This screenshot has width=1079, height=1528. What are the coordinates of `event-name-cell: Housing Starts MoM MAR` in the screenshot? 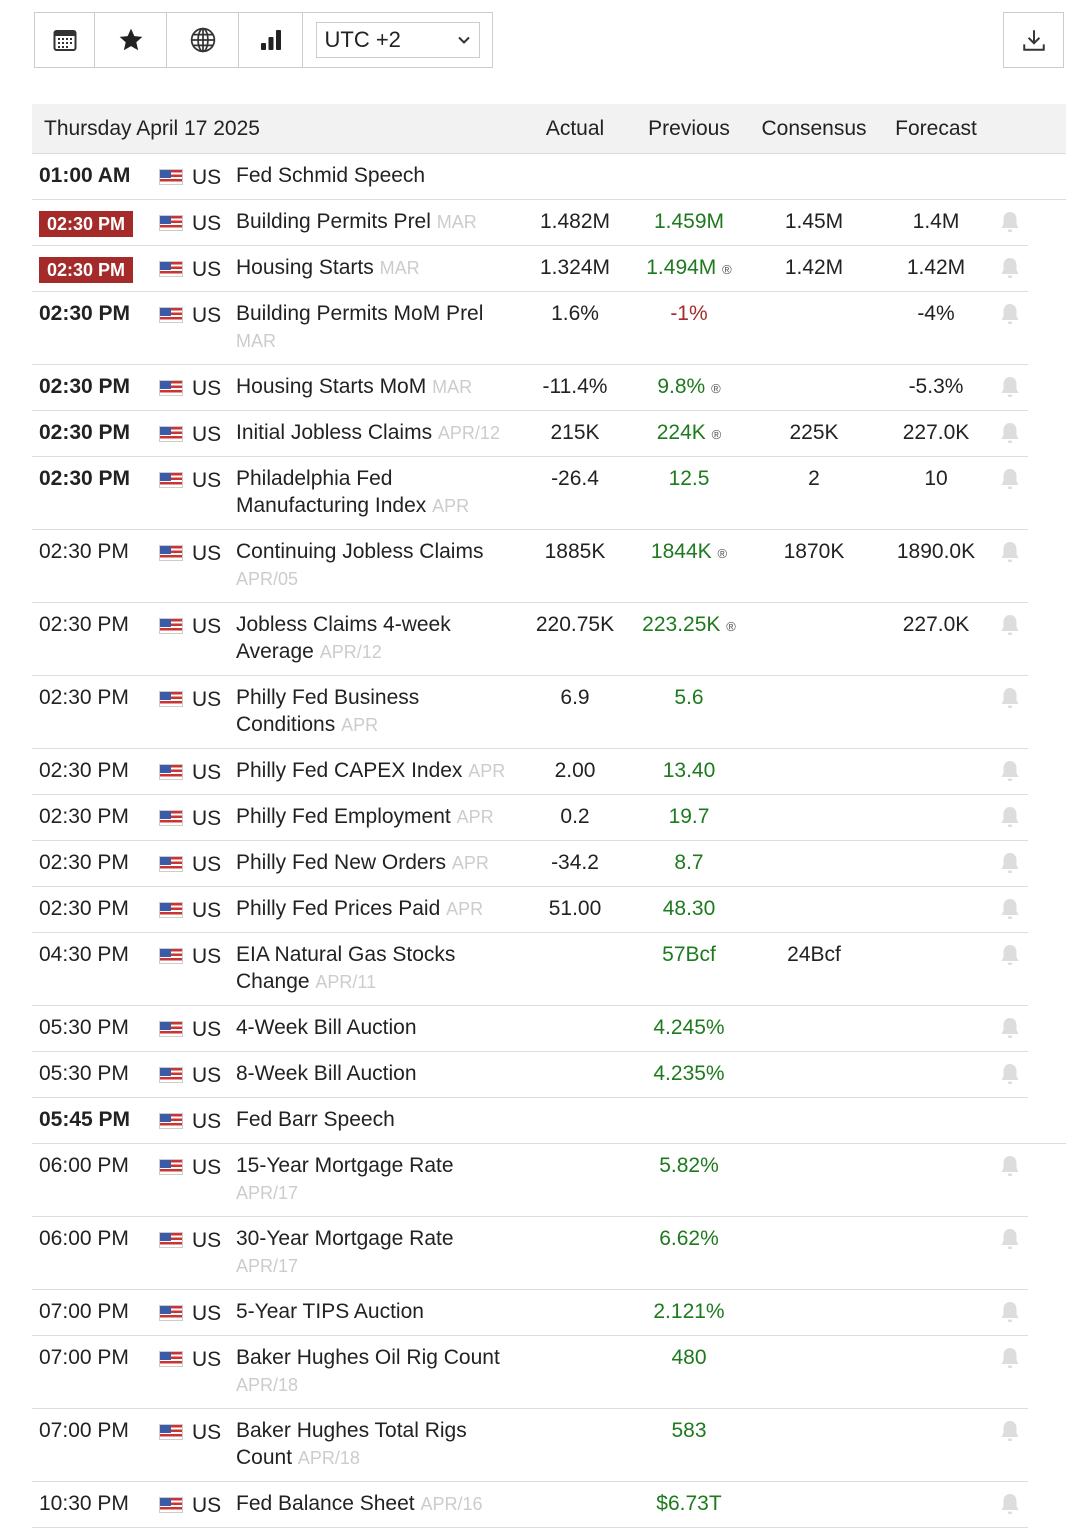 It's located at (378, 387).